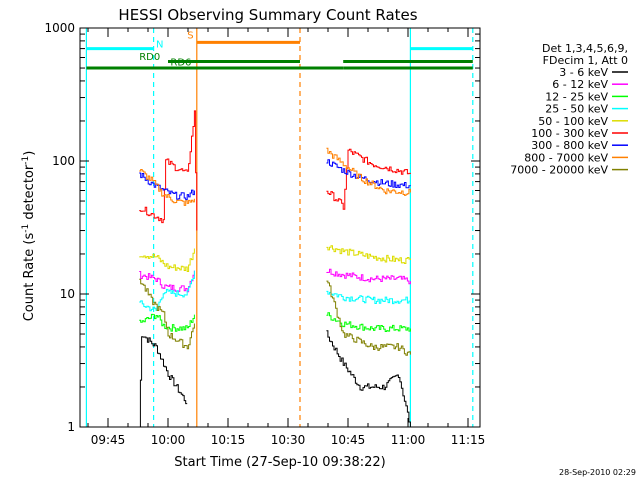 The width and height of the screenshot is (640, 480). What do you see at coordinates (63, 161) in the screenshot?
I see `y-tick-label-2: 100` at bounding box center [63, 161].